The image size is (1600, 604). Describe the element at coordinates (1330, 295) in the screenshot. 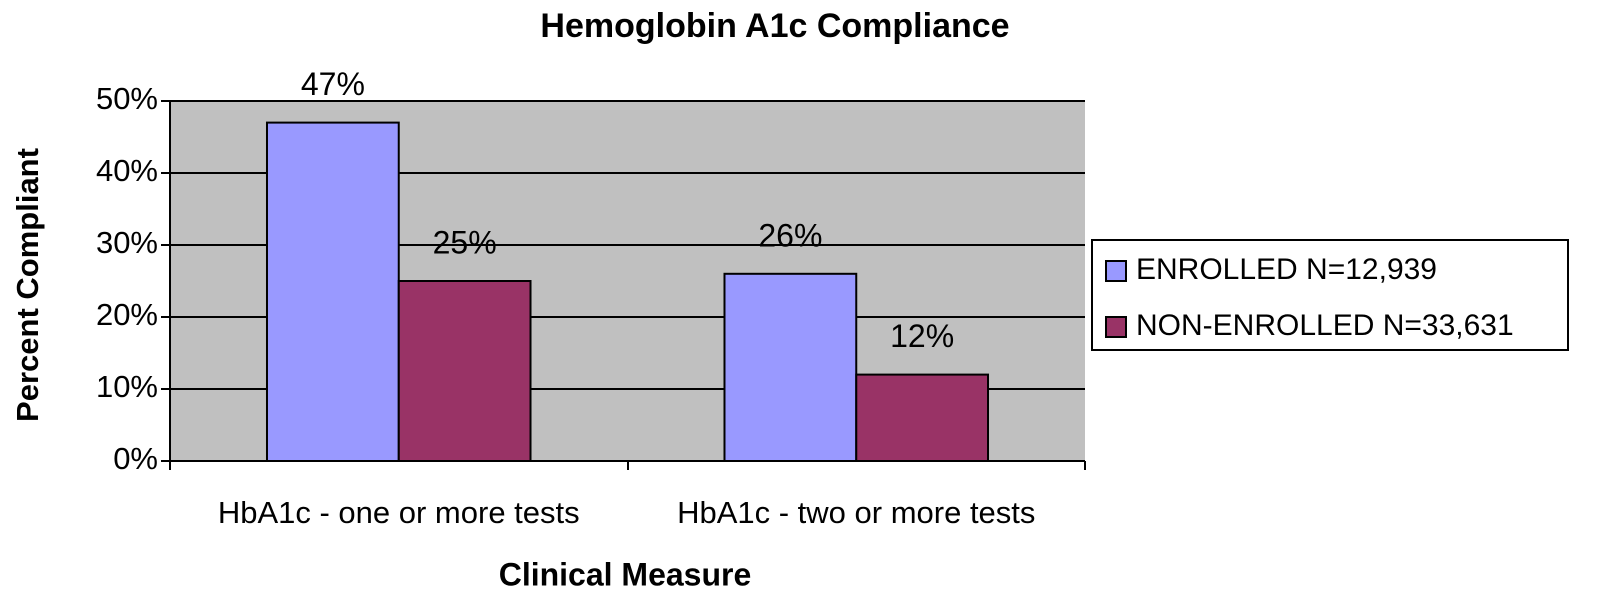

I see `legend-box` at that location.